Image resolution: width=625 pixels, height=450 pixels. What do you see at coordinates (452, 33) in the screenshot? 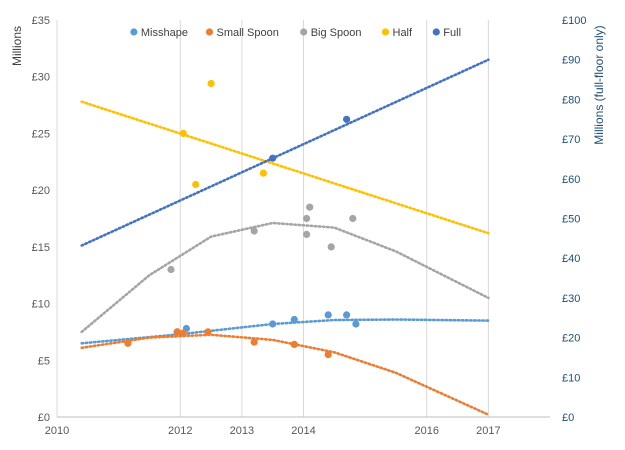
I see `legend-label: Full` at bounding box center [452, 33].